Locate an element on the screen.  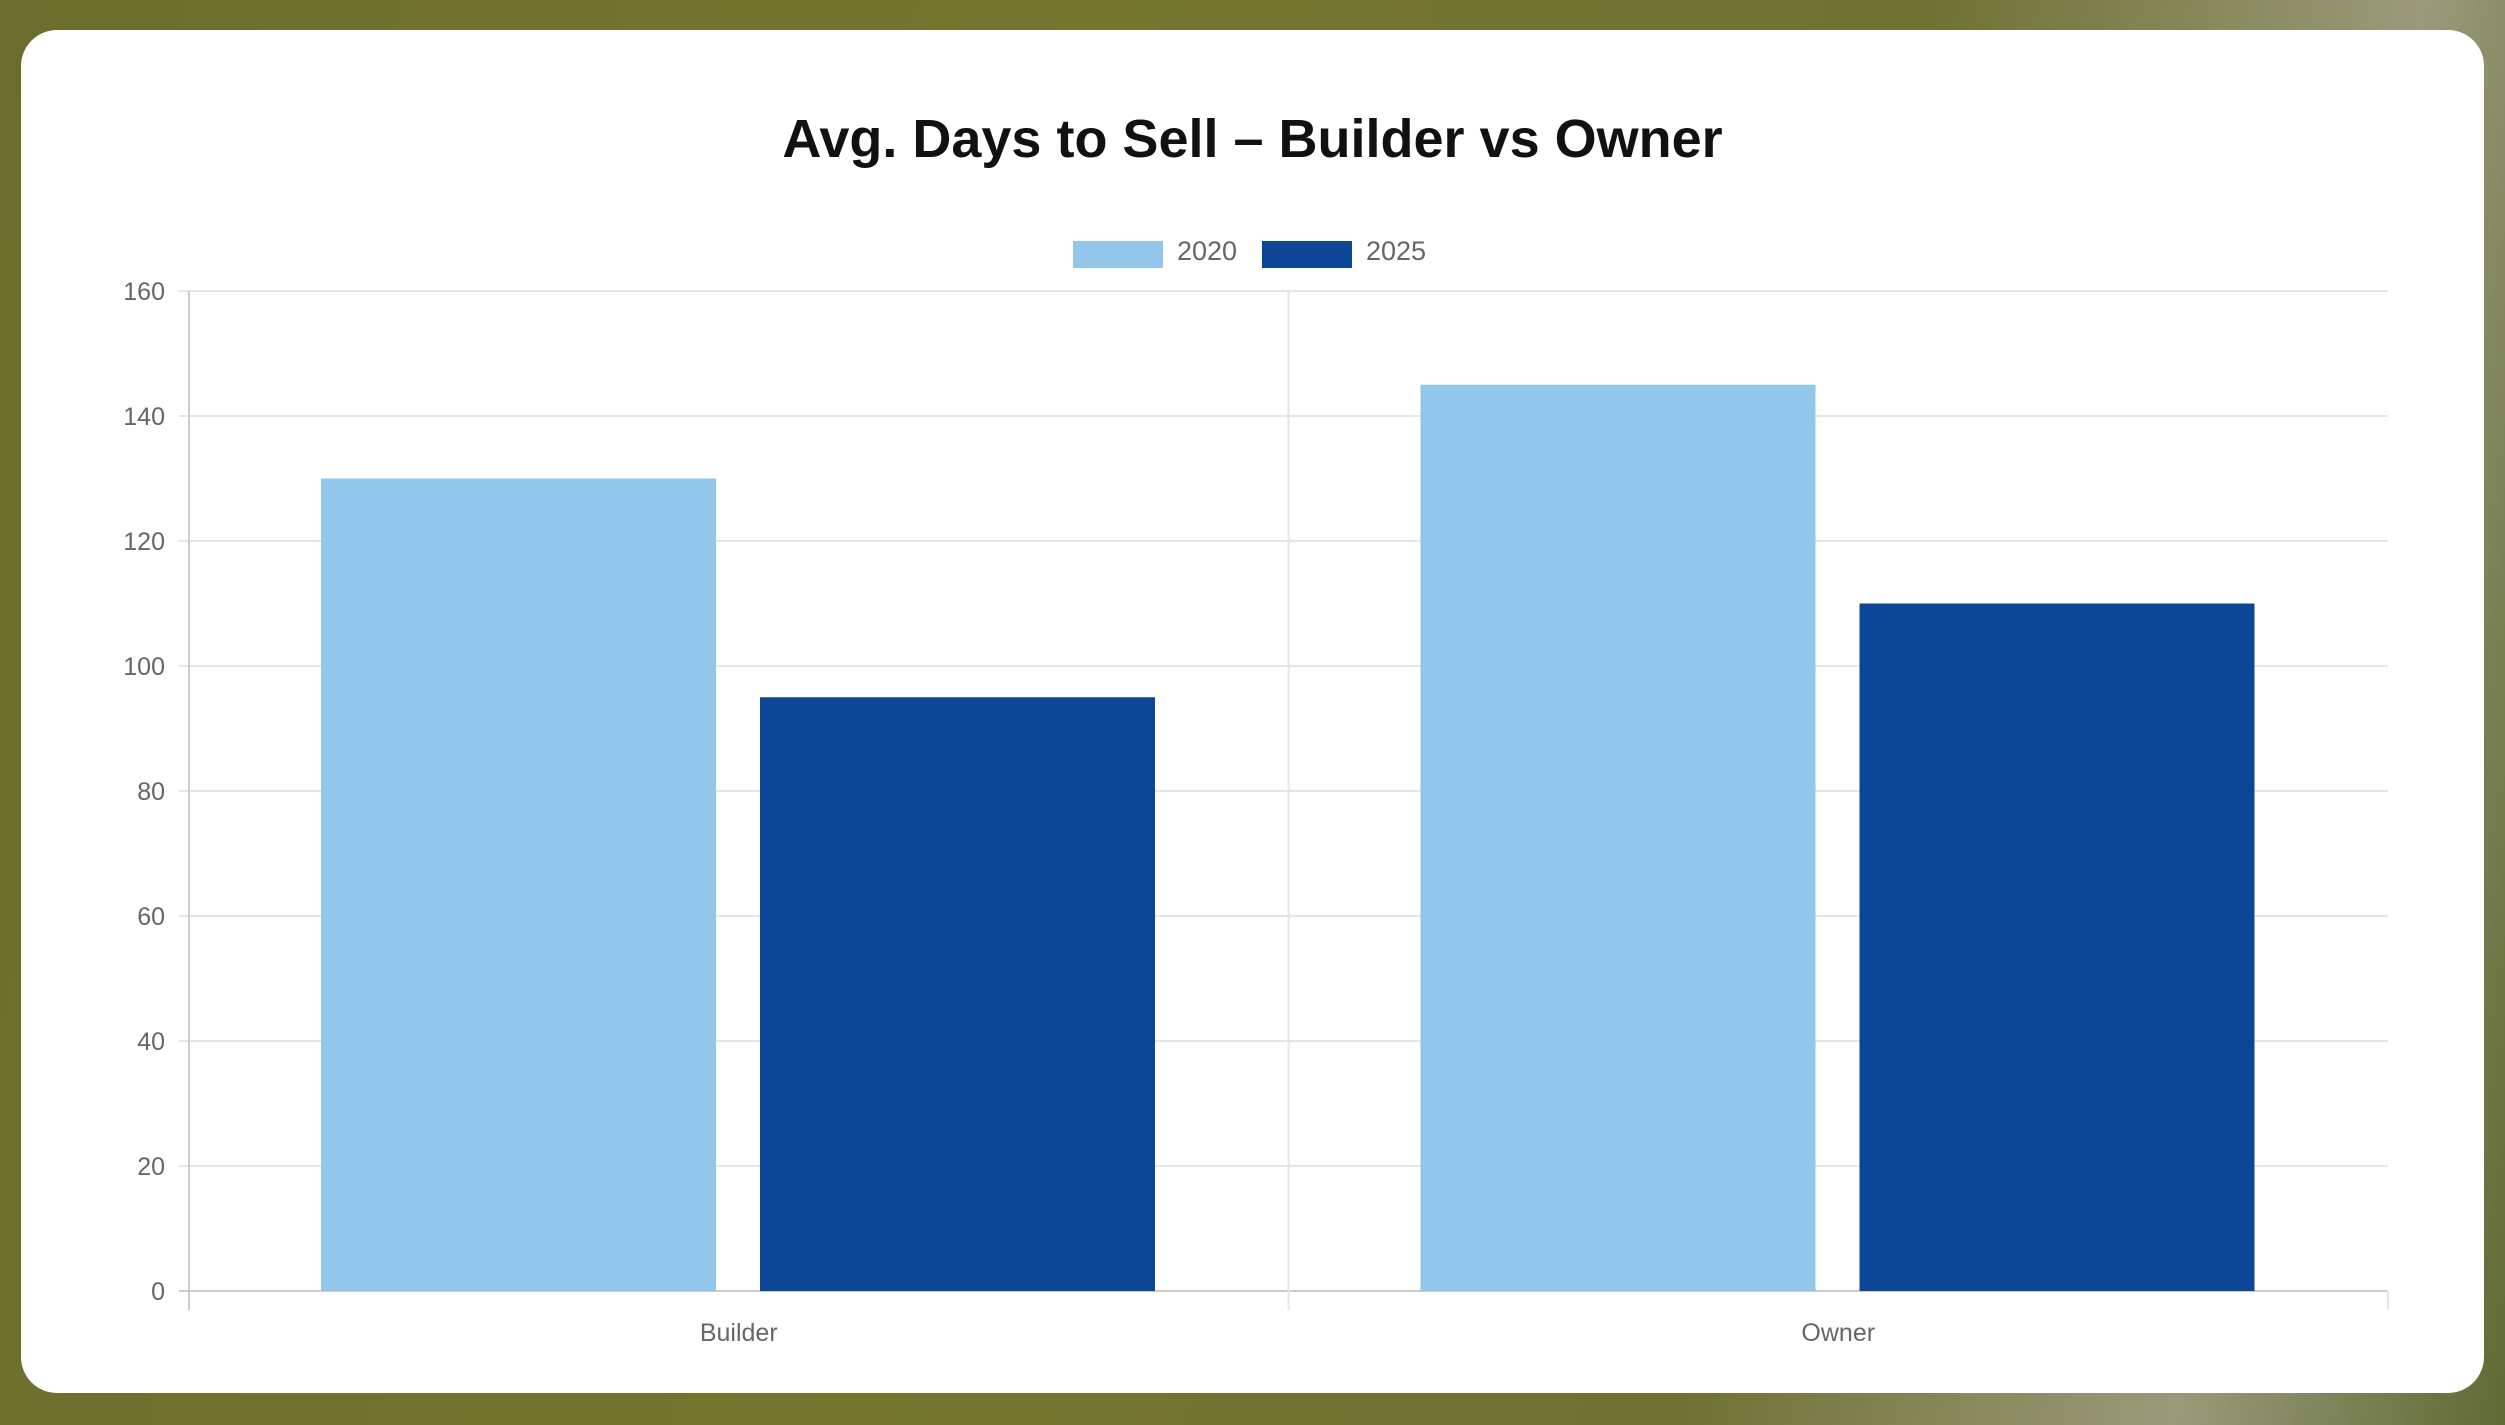
bar-owner-2020 is located at coordinates (1618, 837).